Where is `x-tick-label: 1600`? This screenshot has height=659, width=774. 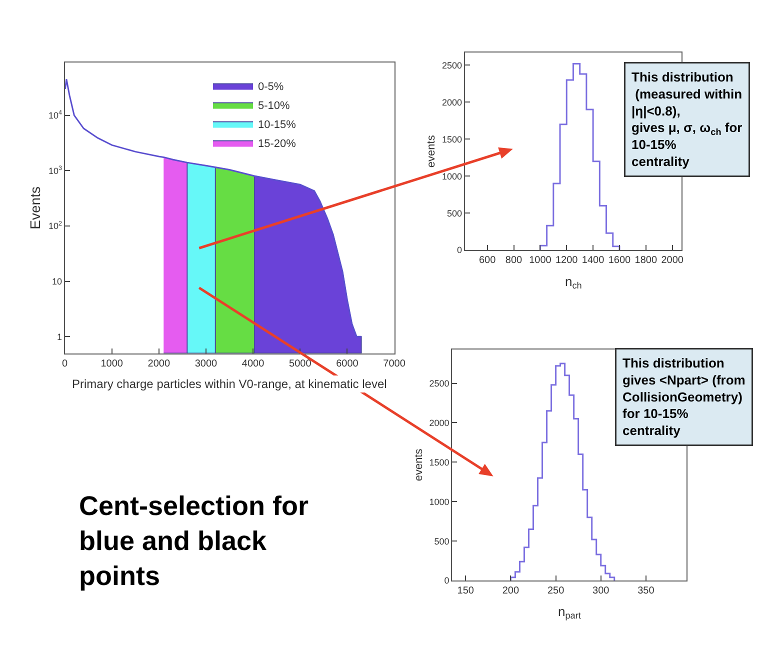
x-tick-label: 1600 is located at coordinates (620, 260).